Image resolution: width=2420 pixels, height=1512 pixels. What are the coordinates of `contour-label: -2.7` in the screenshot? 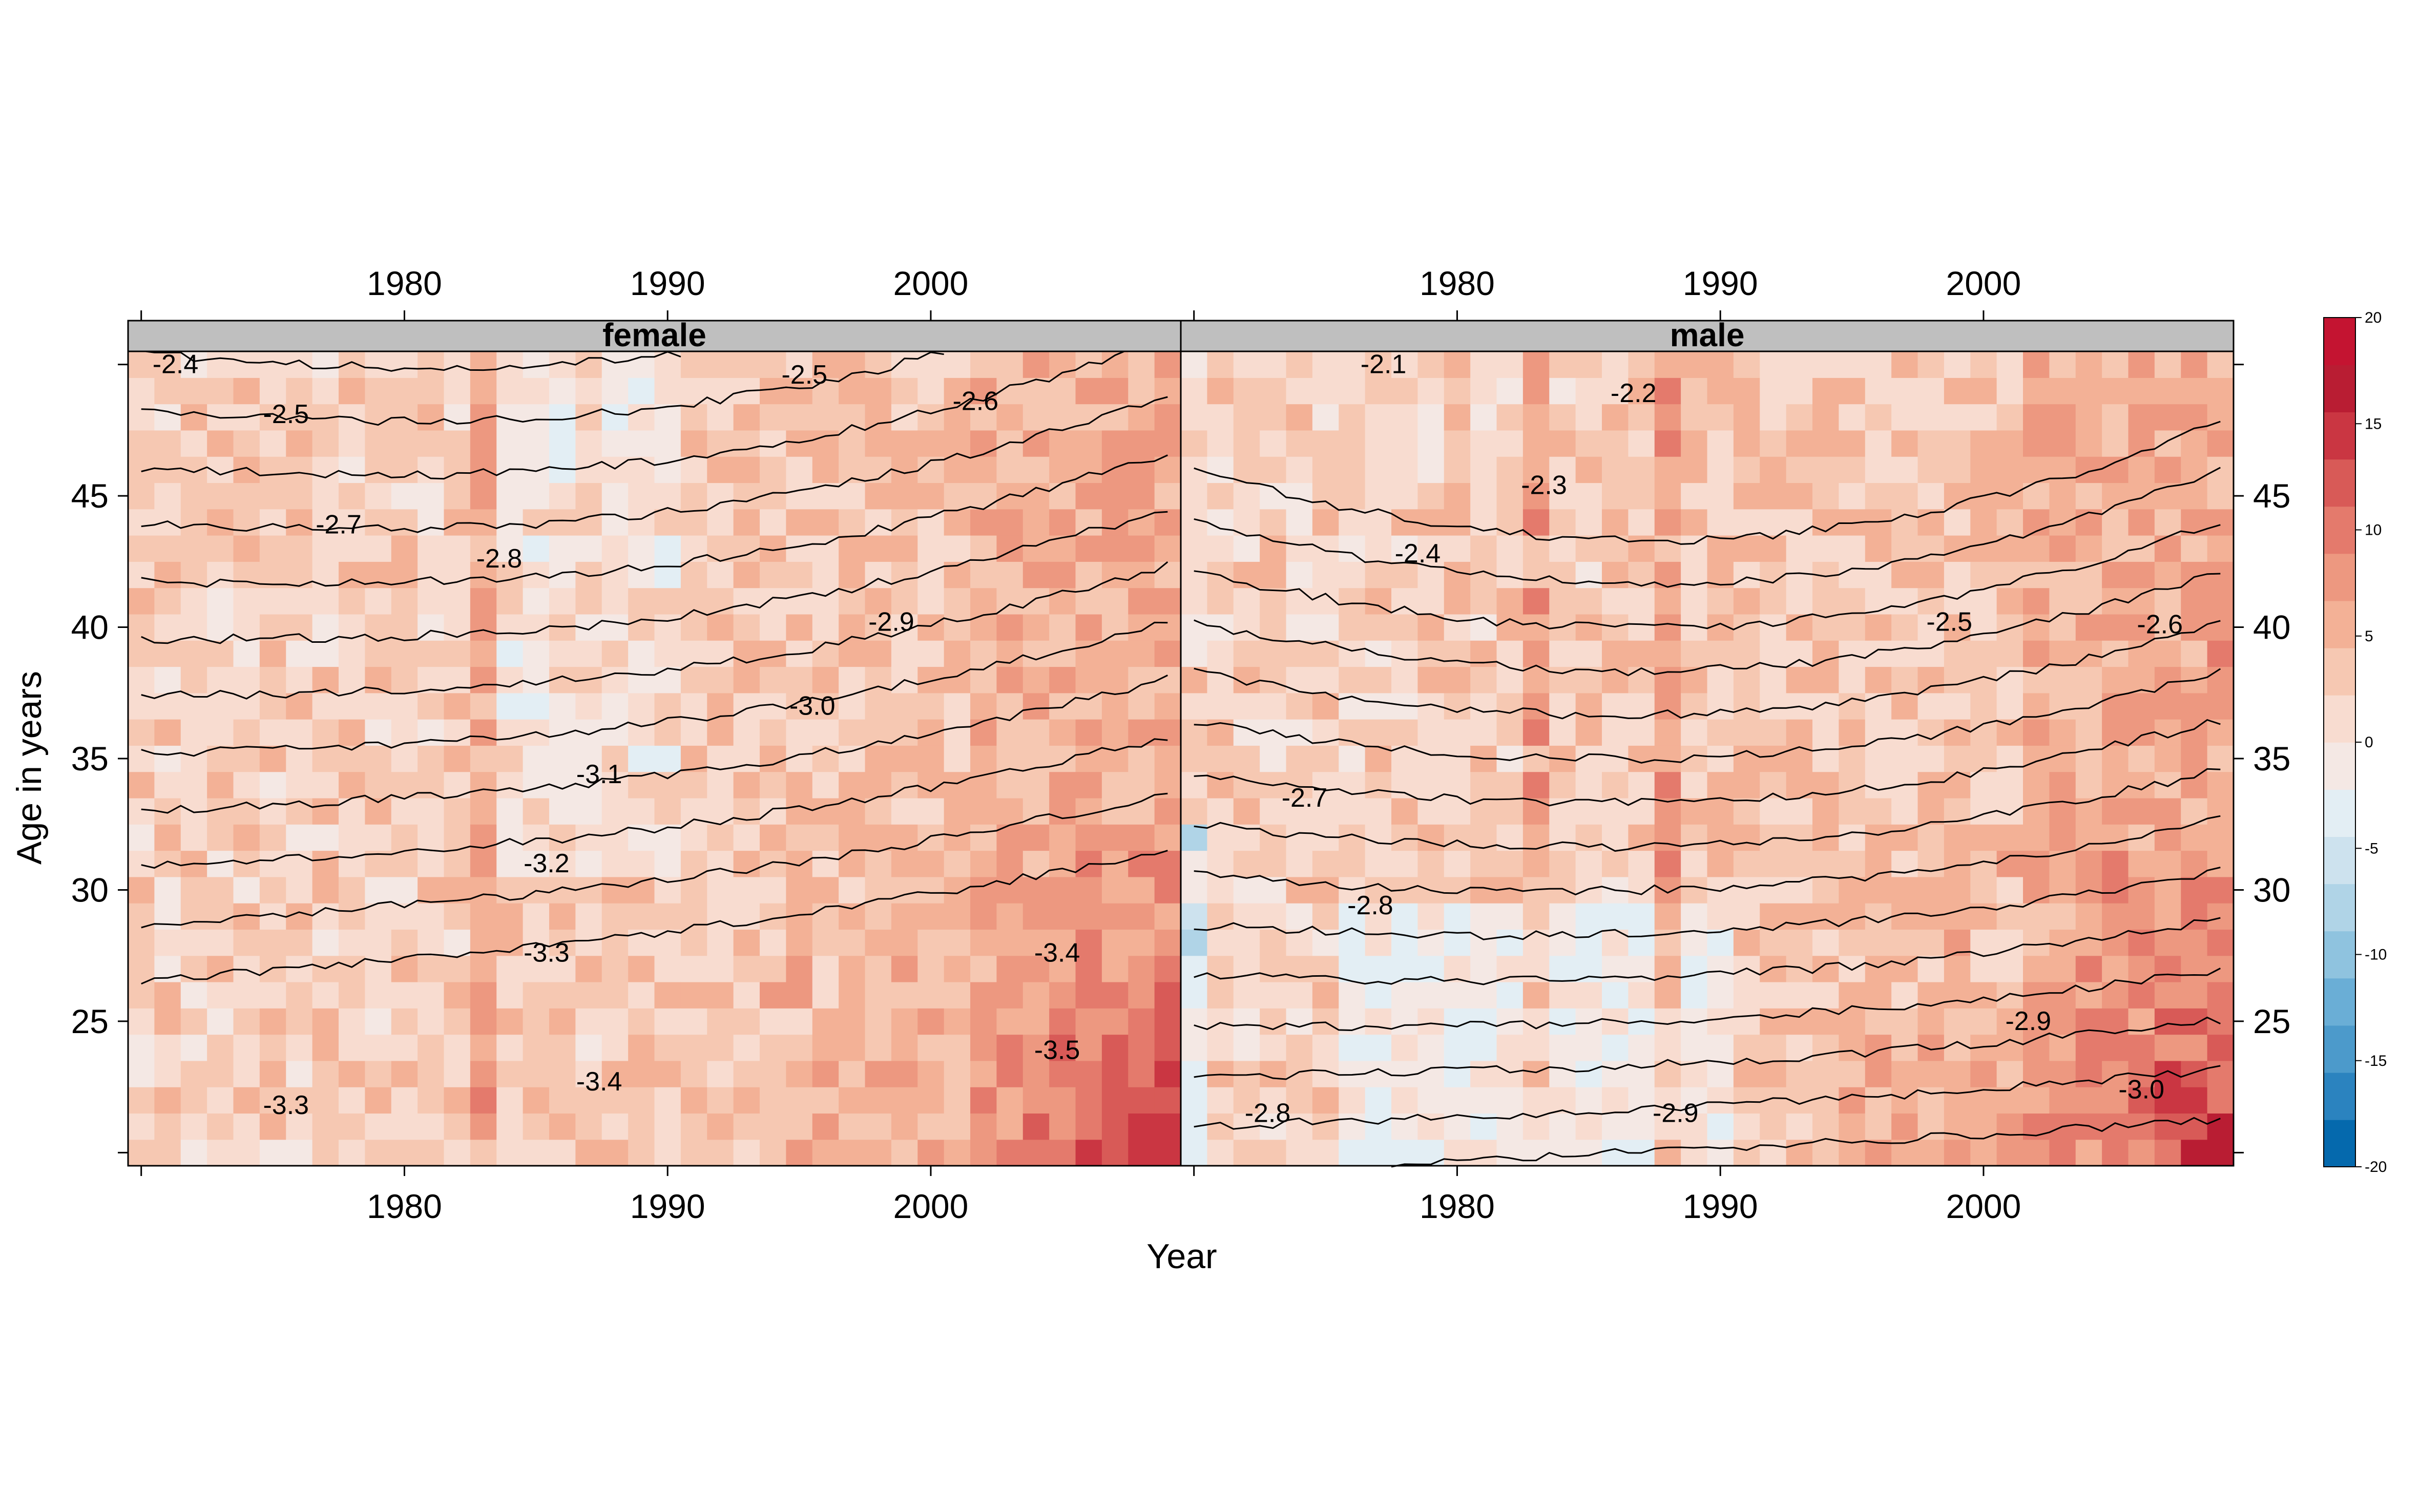 It's located at (1305, 798).